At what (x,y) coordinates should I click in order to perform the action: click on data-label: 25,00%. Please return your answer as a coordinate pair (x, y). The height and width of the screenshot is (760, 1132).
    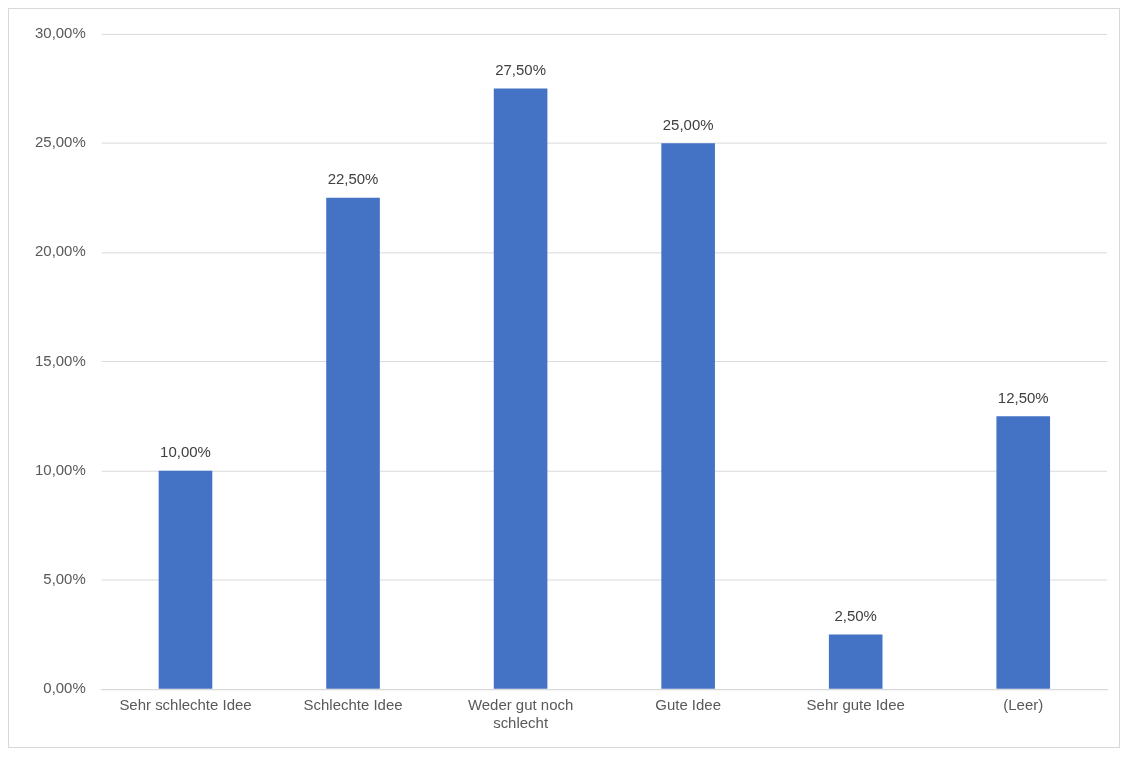
    Looking at the image, I should click on (688, 124).